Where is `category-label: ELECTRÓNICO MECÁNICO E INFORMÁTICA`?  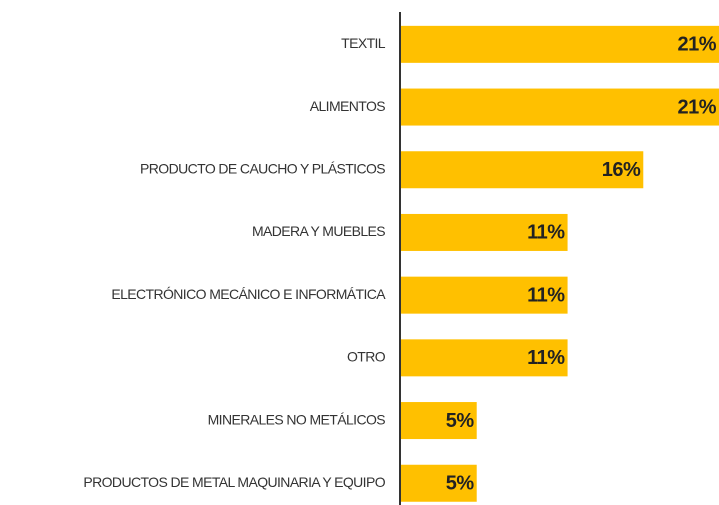
category-label: ELECTRÓNICO MECÁNICO E INFORMÁTICA is located at coordinates (248, 294).